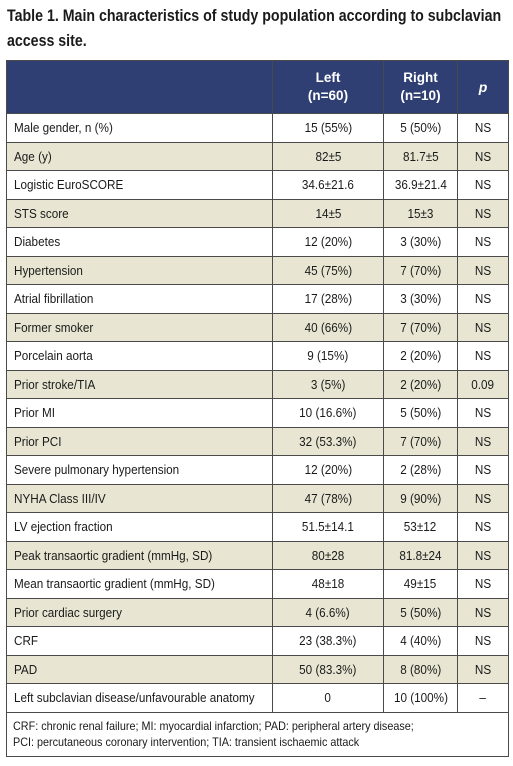 The image size is (513, 766). I want to click on row-left-value: 51.5±14.1, so click(328, 527).